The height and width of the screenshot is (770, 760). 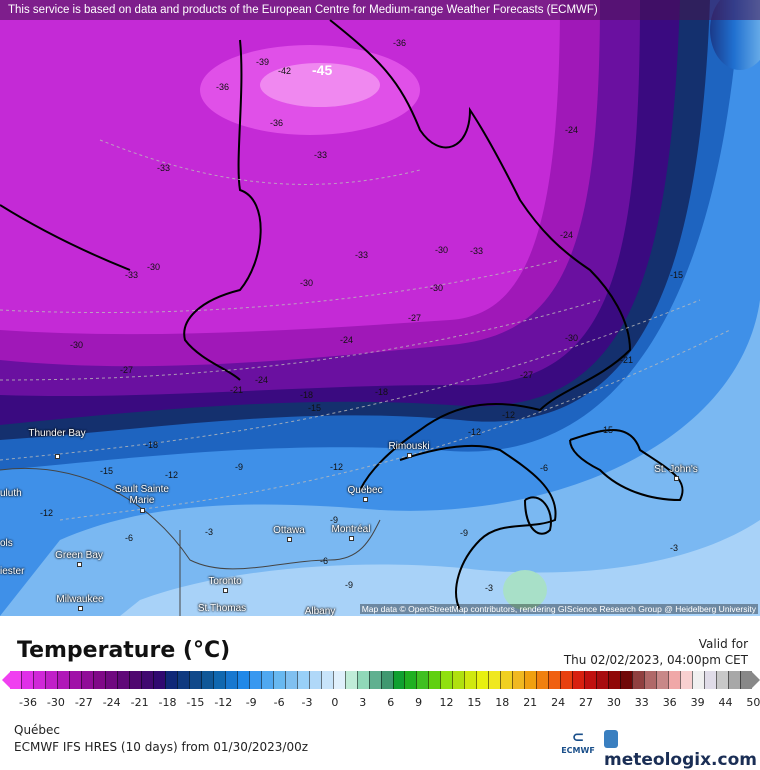 I want to click on colorbar-tick-label: -21, so click(x=139, y=702).